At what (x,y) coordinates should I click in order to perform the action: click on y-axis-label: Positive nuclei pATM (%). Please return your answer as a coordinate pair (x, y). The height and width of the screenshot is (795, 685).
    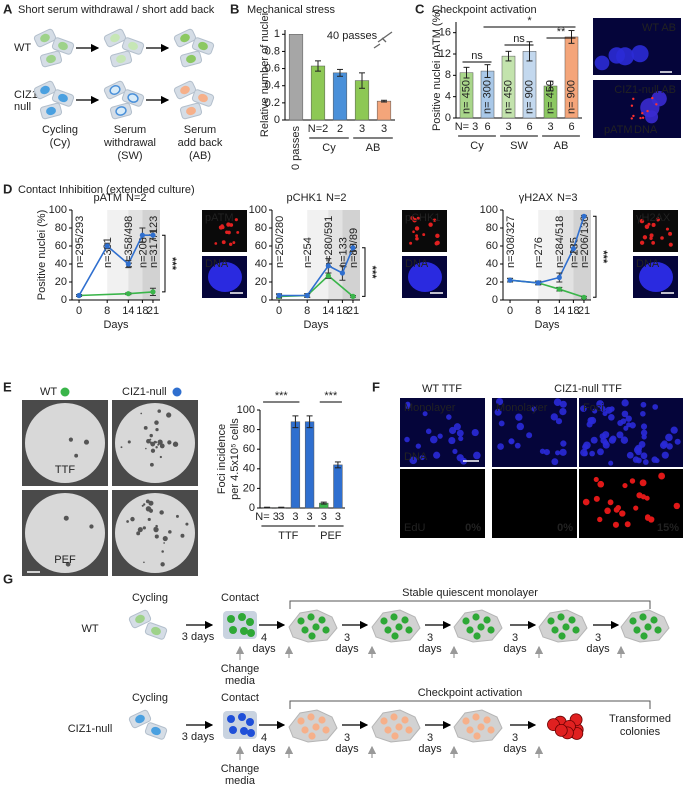
    Looking at the image, I should click on (437, 70).